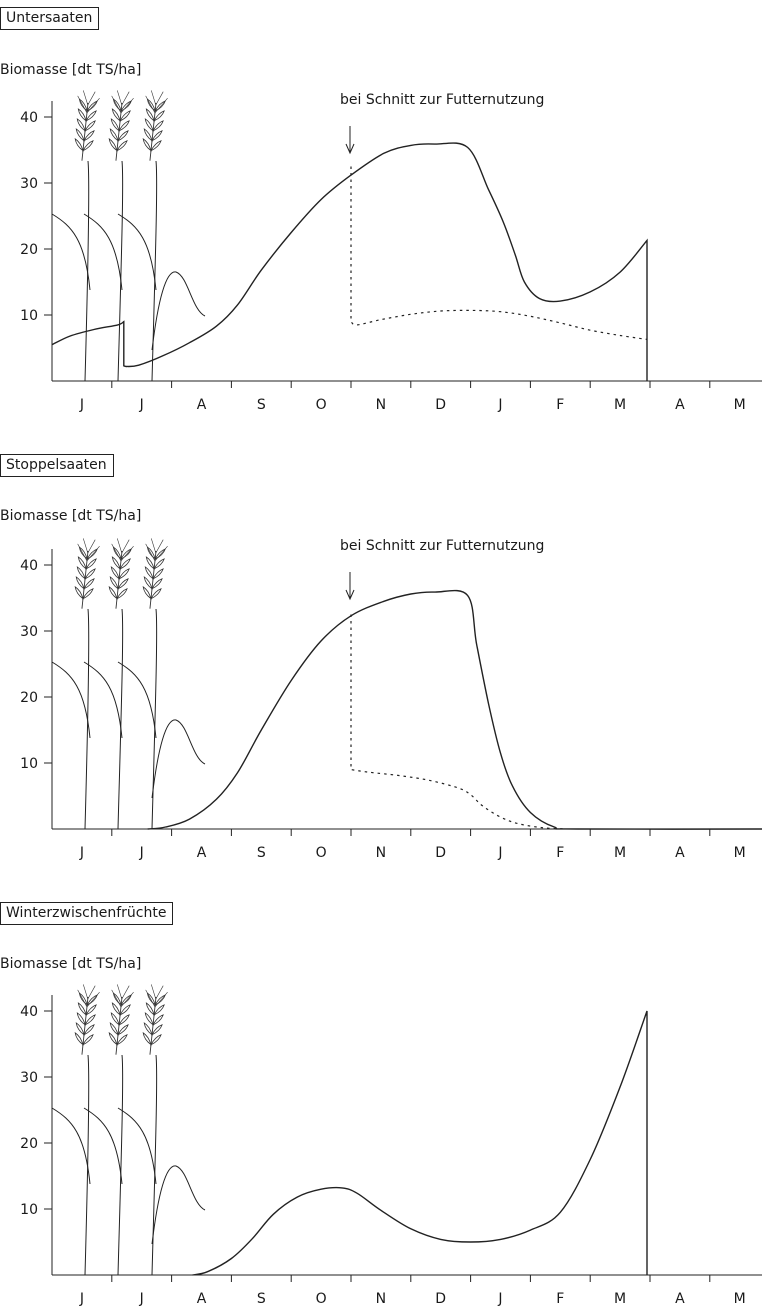  I want to click on cut-annotation-1: bei Schnitt zur Futternutzung, so click(442, 100).